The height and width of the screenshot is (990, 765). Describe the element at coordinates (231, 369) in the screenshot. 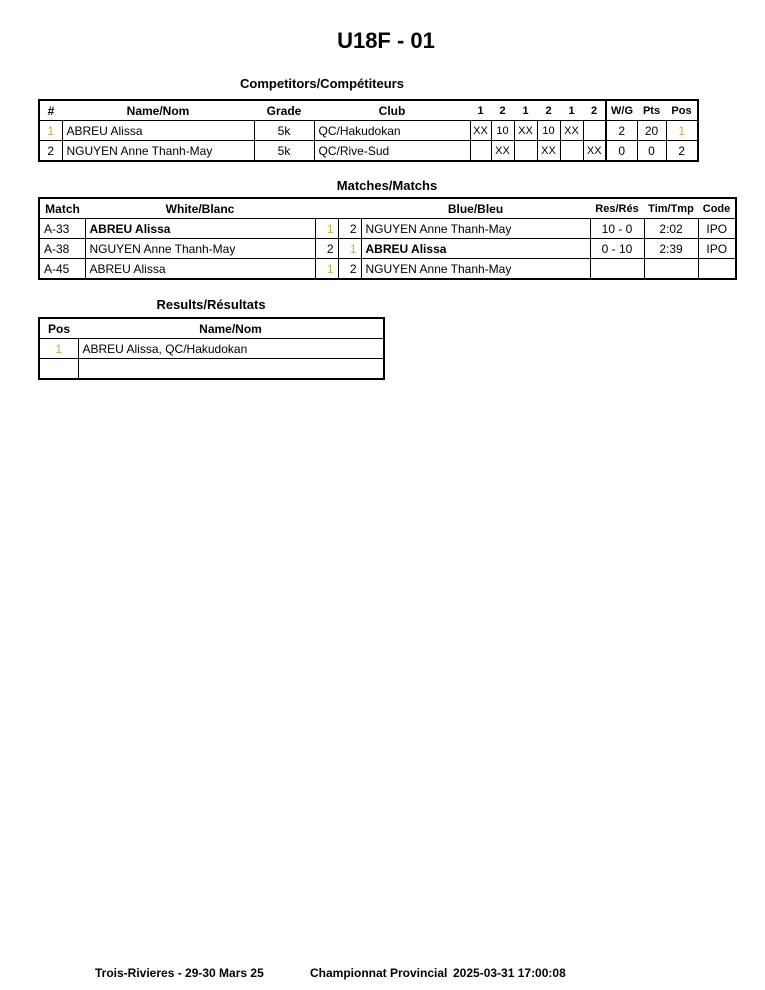

I see `result-name` at that location.